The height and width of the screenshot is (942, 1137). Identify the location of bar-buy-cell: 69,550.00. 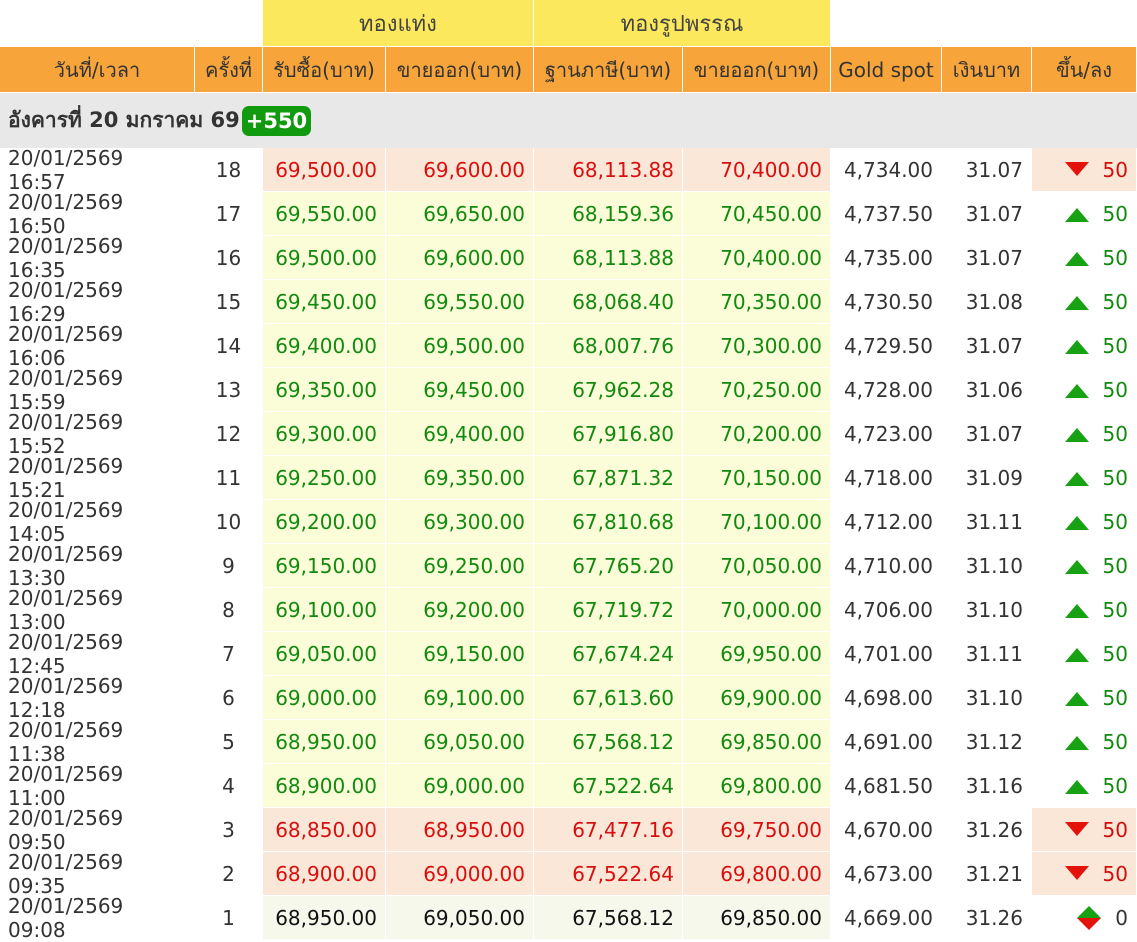
(324, 214).